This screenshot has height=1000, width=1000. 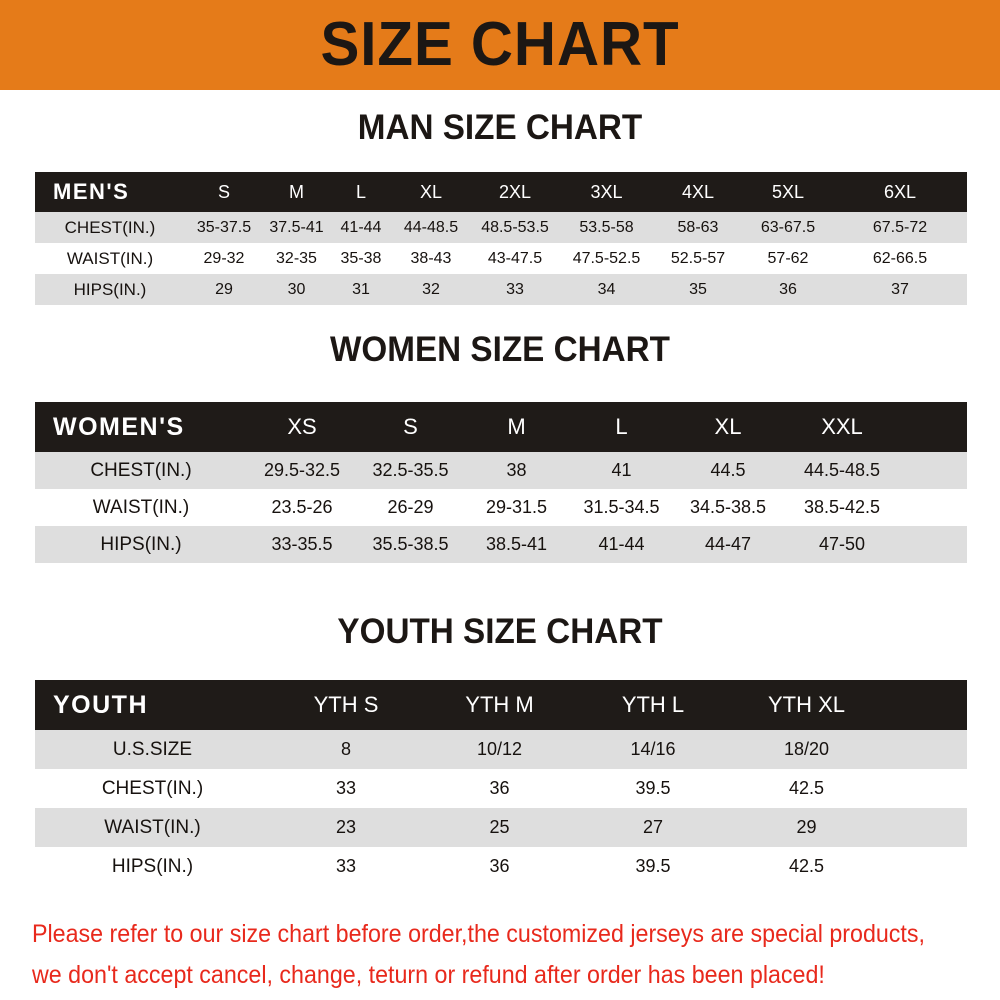 What do you see at coordinates (501, 866) in the screenshot?
I see `table-row: HIPS(IN.) 33 36 39.5 42.5` at bounding box center [501, 866].